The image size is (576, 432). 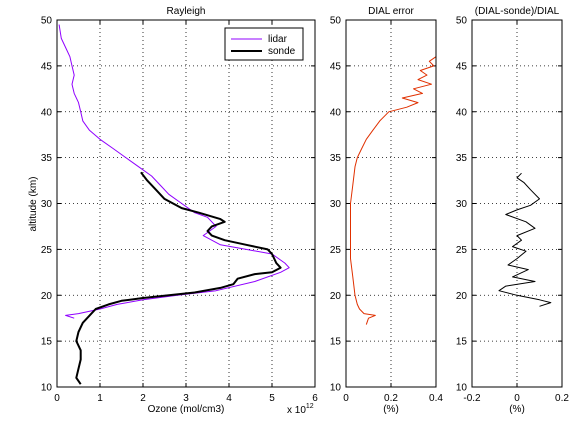 I want to click on x-tick-label: 1, so click(x=100, y=398).